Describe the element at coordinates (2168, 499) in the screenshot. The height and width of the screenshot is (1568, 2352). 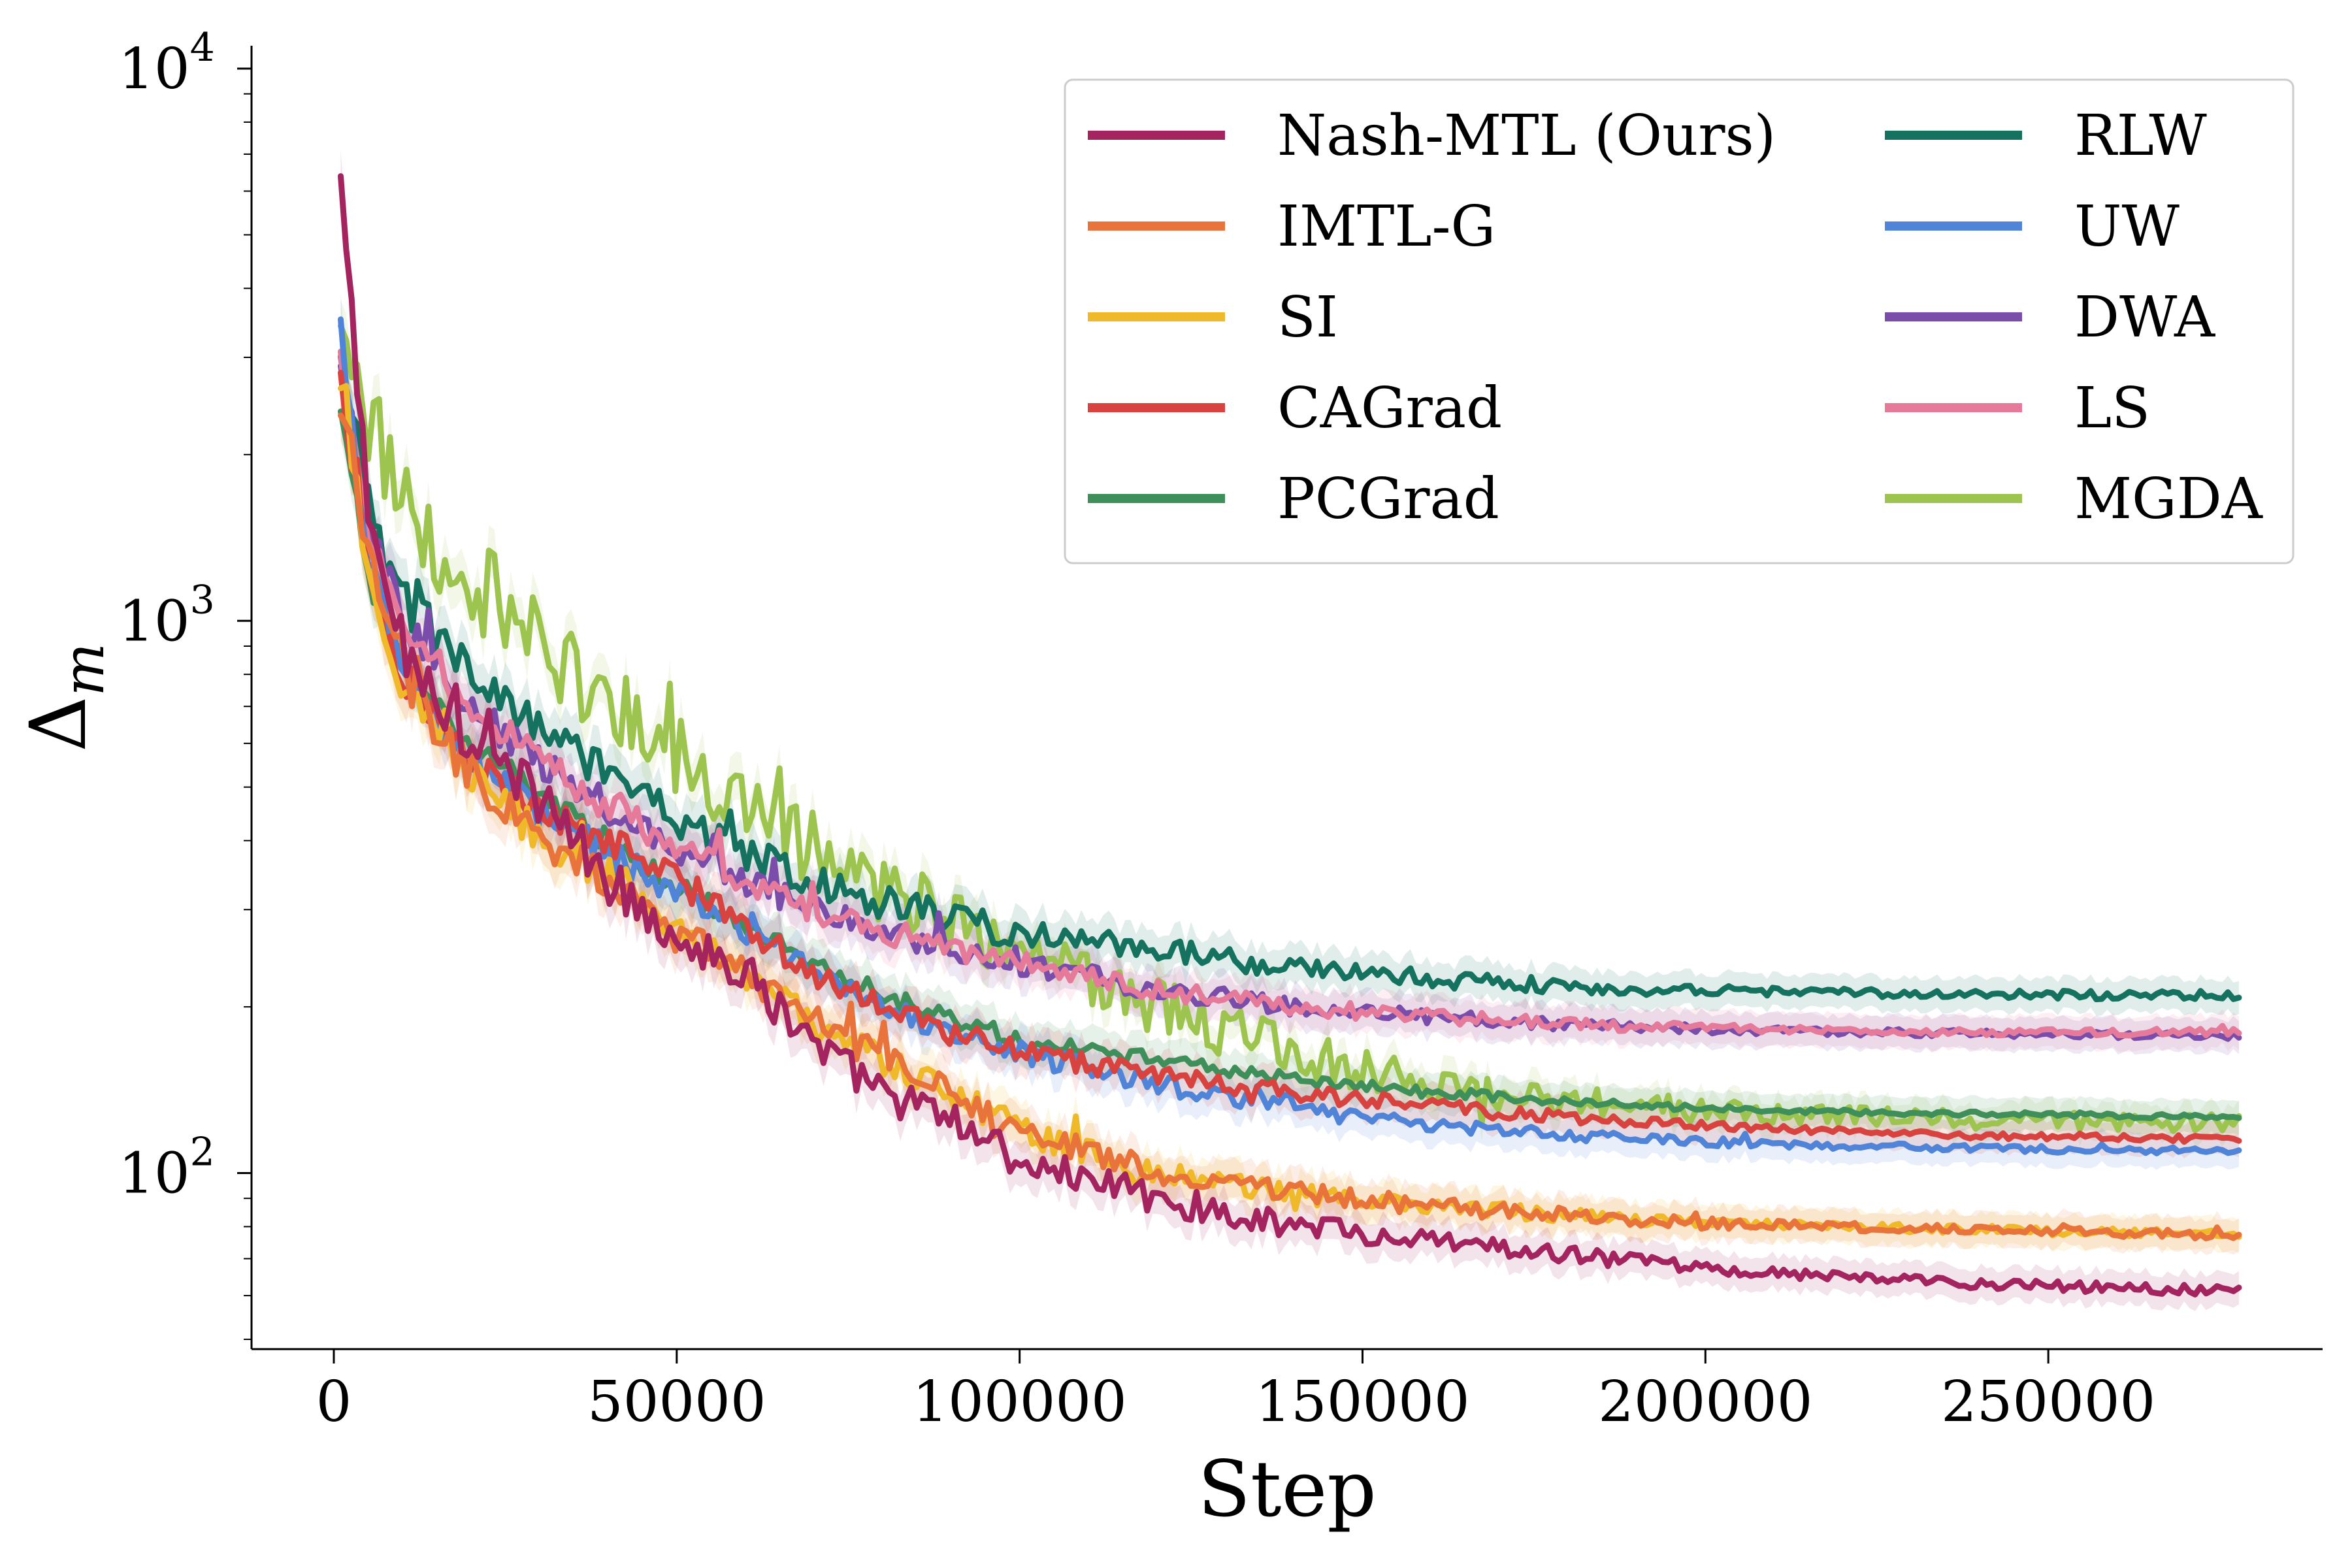
I see `legend-label-mgda: MGDA` at that location.